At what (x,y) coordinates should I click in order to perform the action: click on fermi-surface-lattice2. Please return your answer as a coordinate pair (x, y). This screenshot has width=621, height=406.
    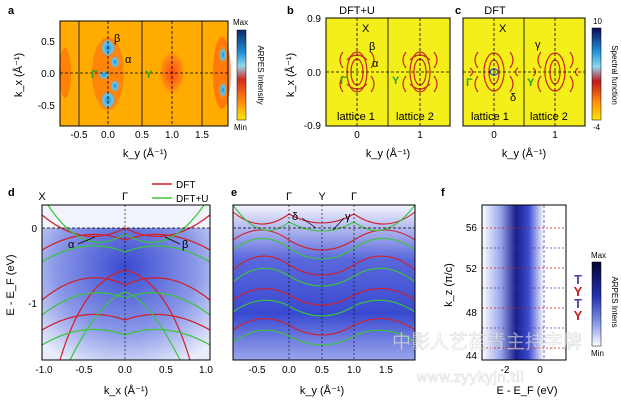
    Looking at the image, I should click on (420, 72).